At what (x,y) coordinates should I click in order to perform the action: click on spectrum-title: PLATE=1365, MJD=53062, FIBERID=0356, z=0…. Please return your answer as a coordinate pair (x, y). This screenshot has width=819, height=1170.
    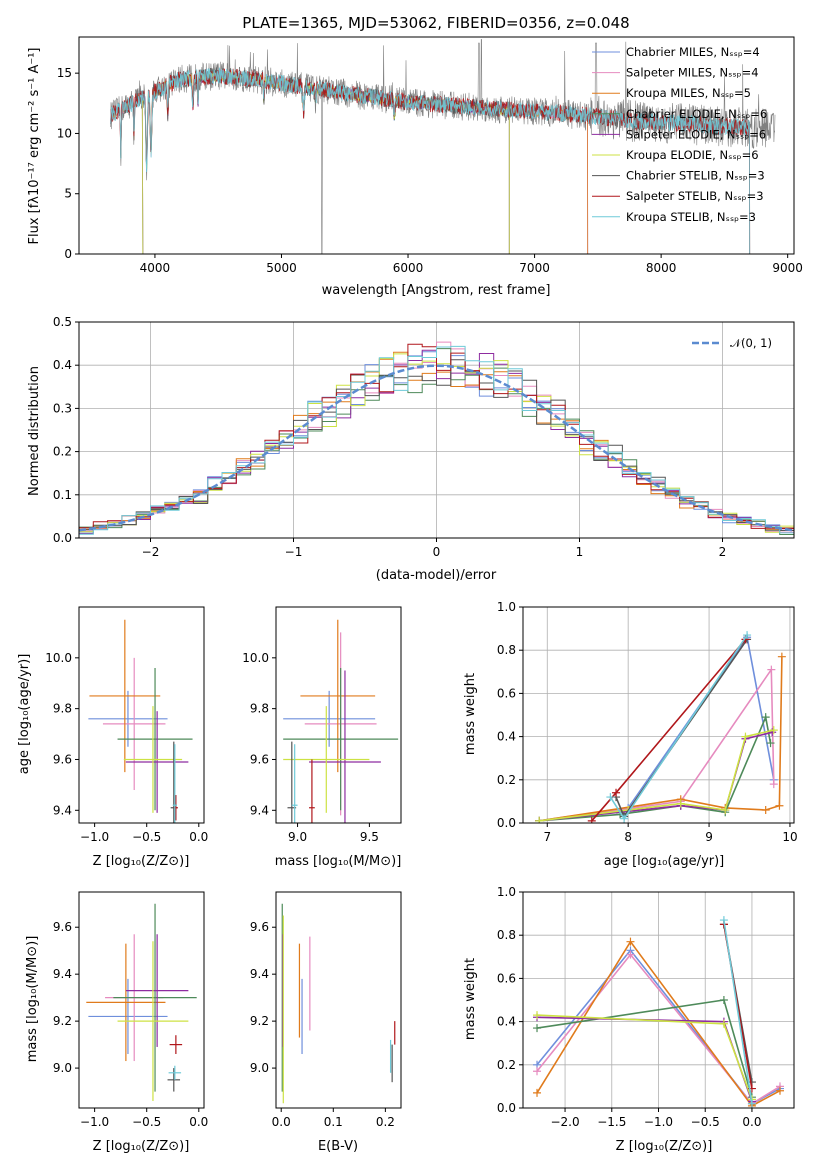
    Looking at the image, I should click on (435, 23).